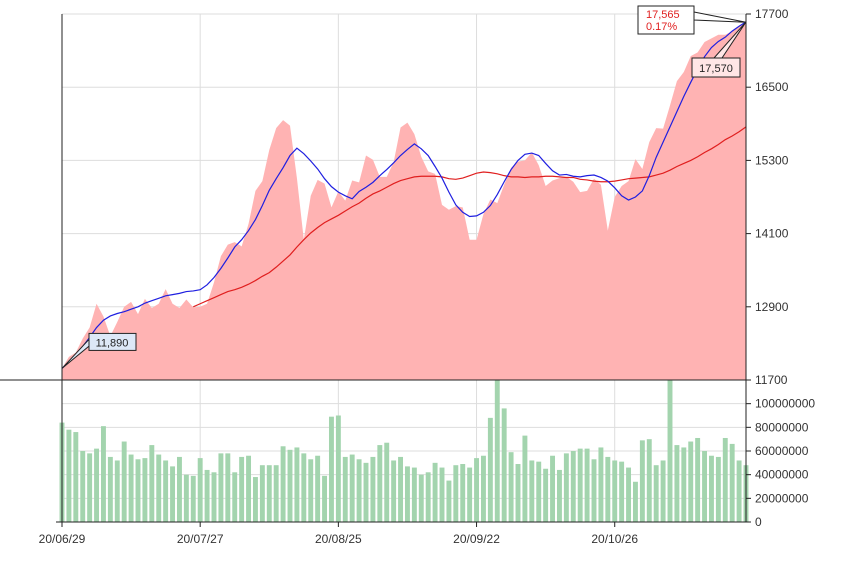  I want to click on ma-value-label: 17,570, so click(716, 69).